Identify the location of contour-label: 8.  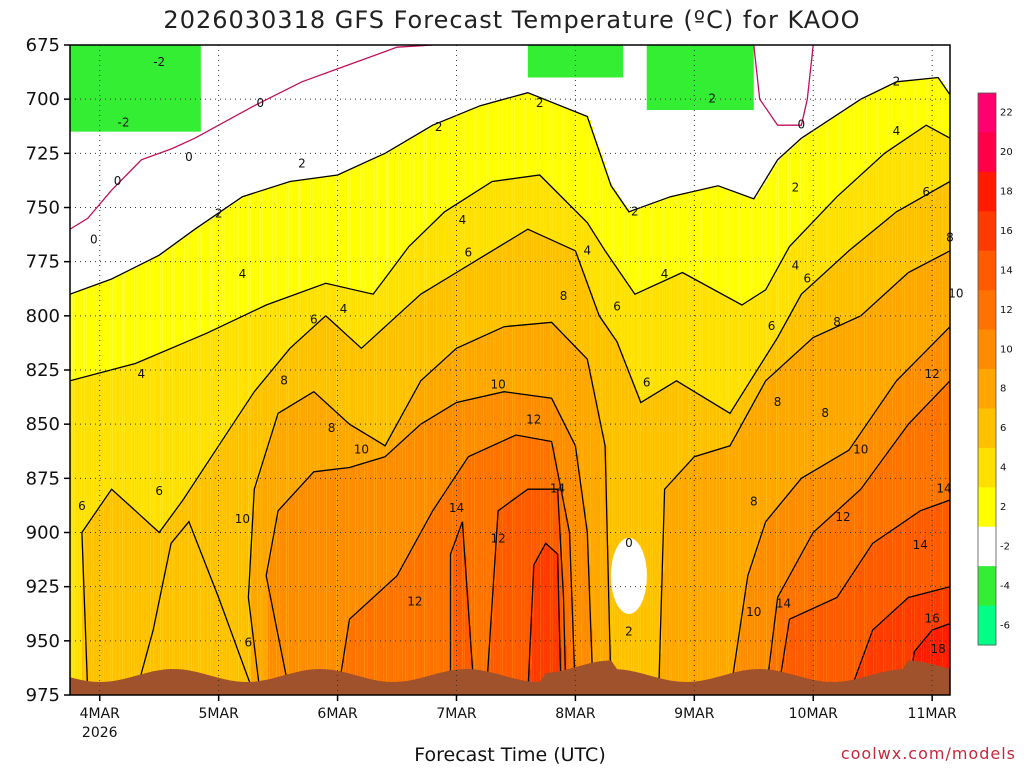
(837, 322).